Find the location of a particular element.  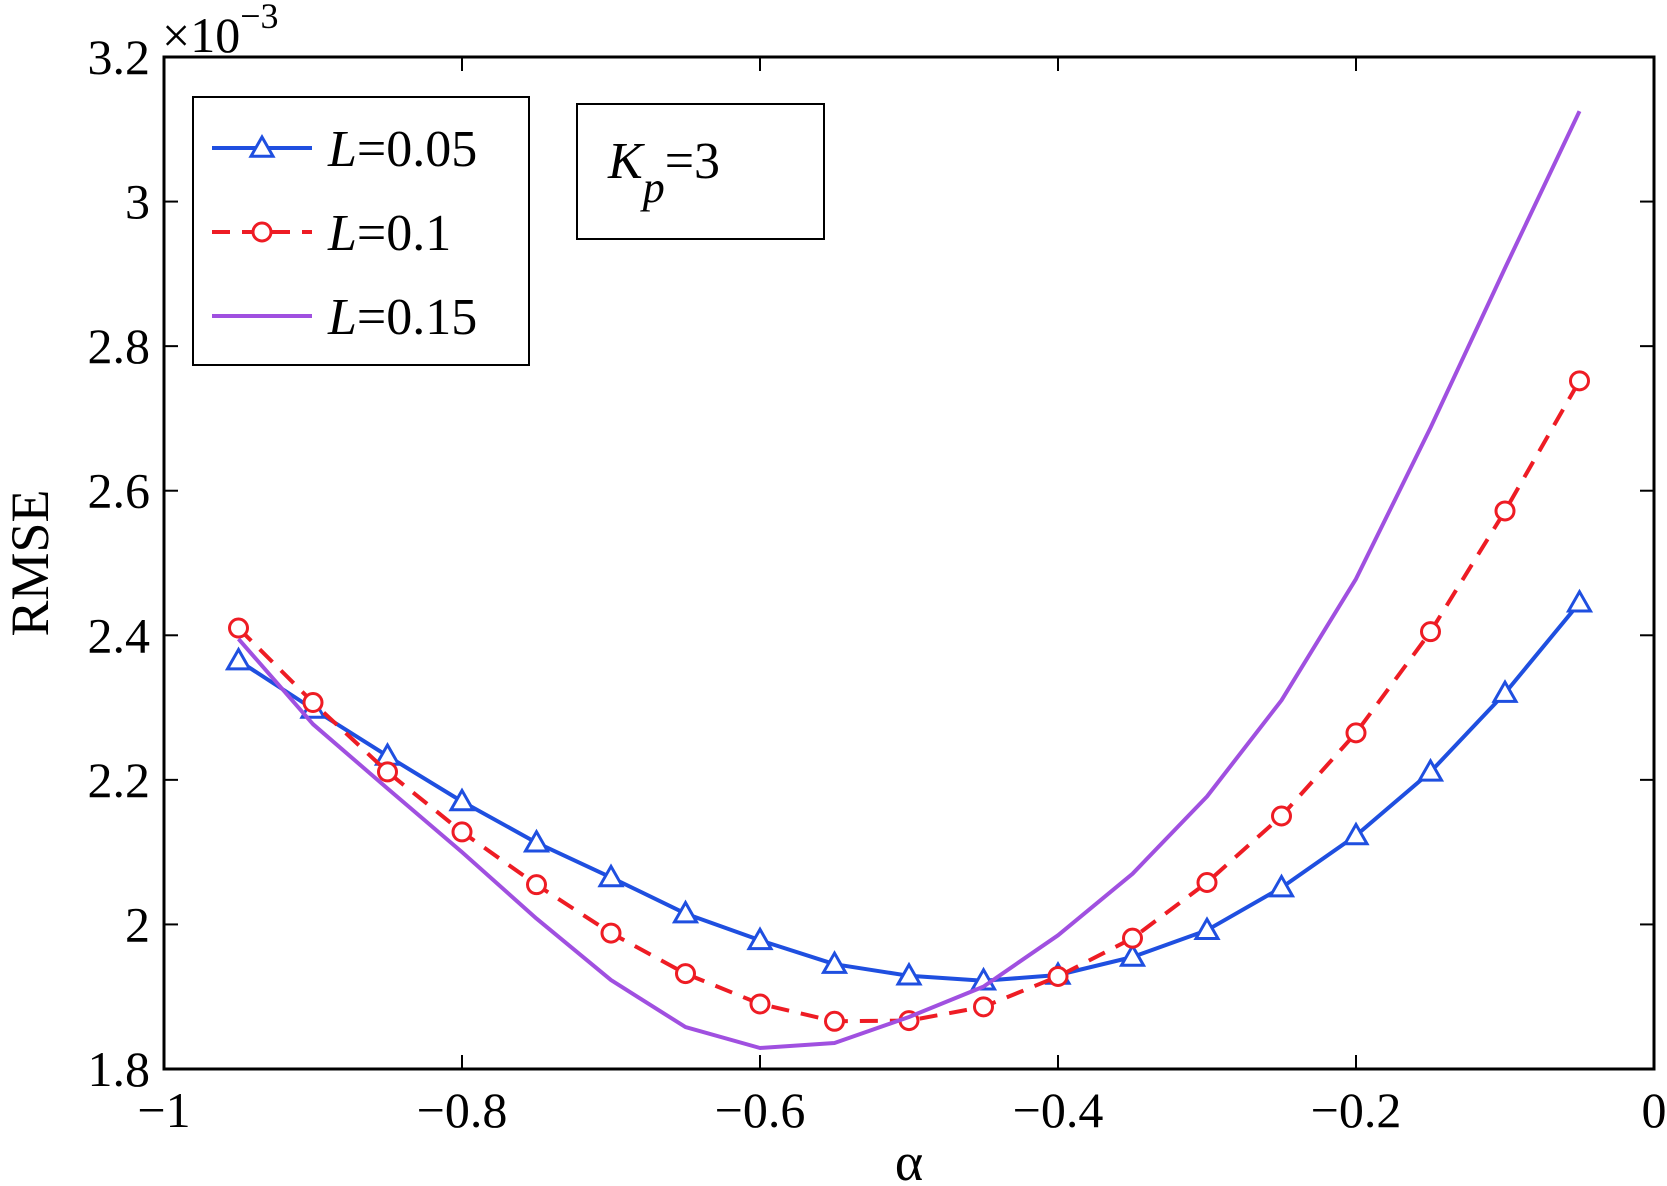

y-axis-label: RMSE is located at coordinates (30, 562).